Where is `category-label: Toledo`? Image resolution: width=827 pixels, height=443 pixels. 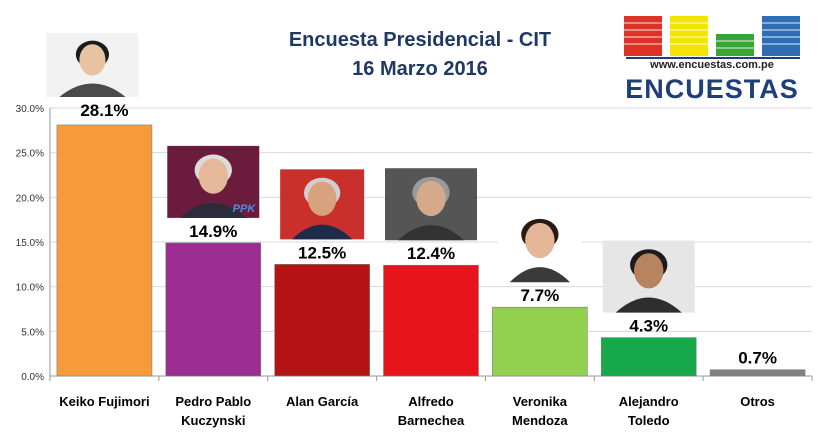
category-label: Toledo is located at coordinates (649, 420).